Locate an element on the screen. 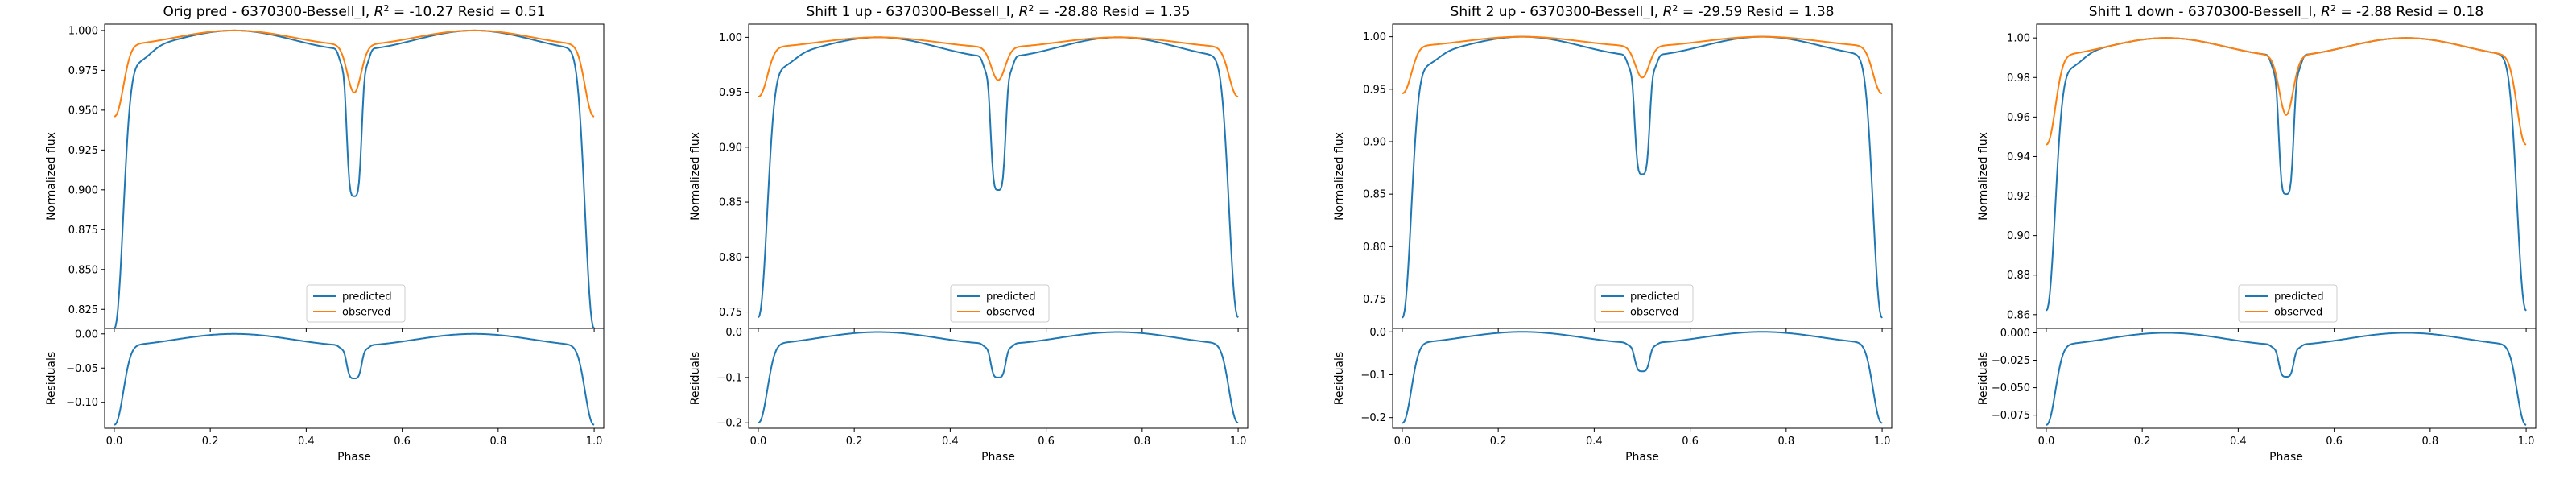 The height and width of the screenshot is (483, 2576). residual-ytick-label: 0.000 is located at coordinates (2015, 334).